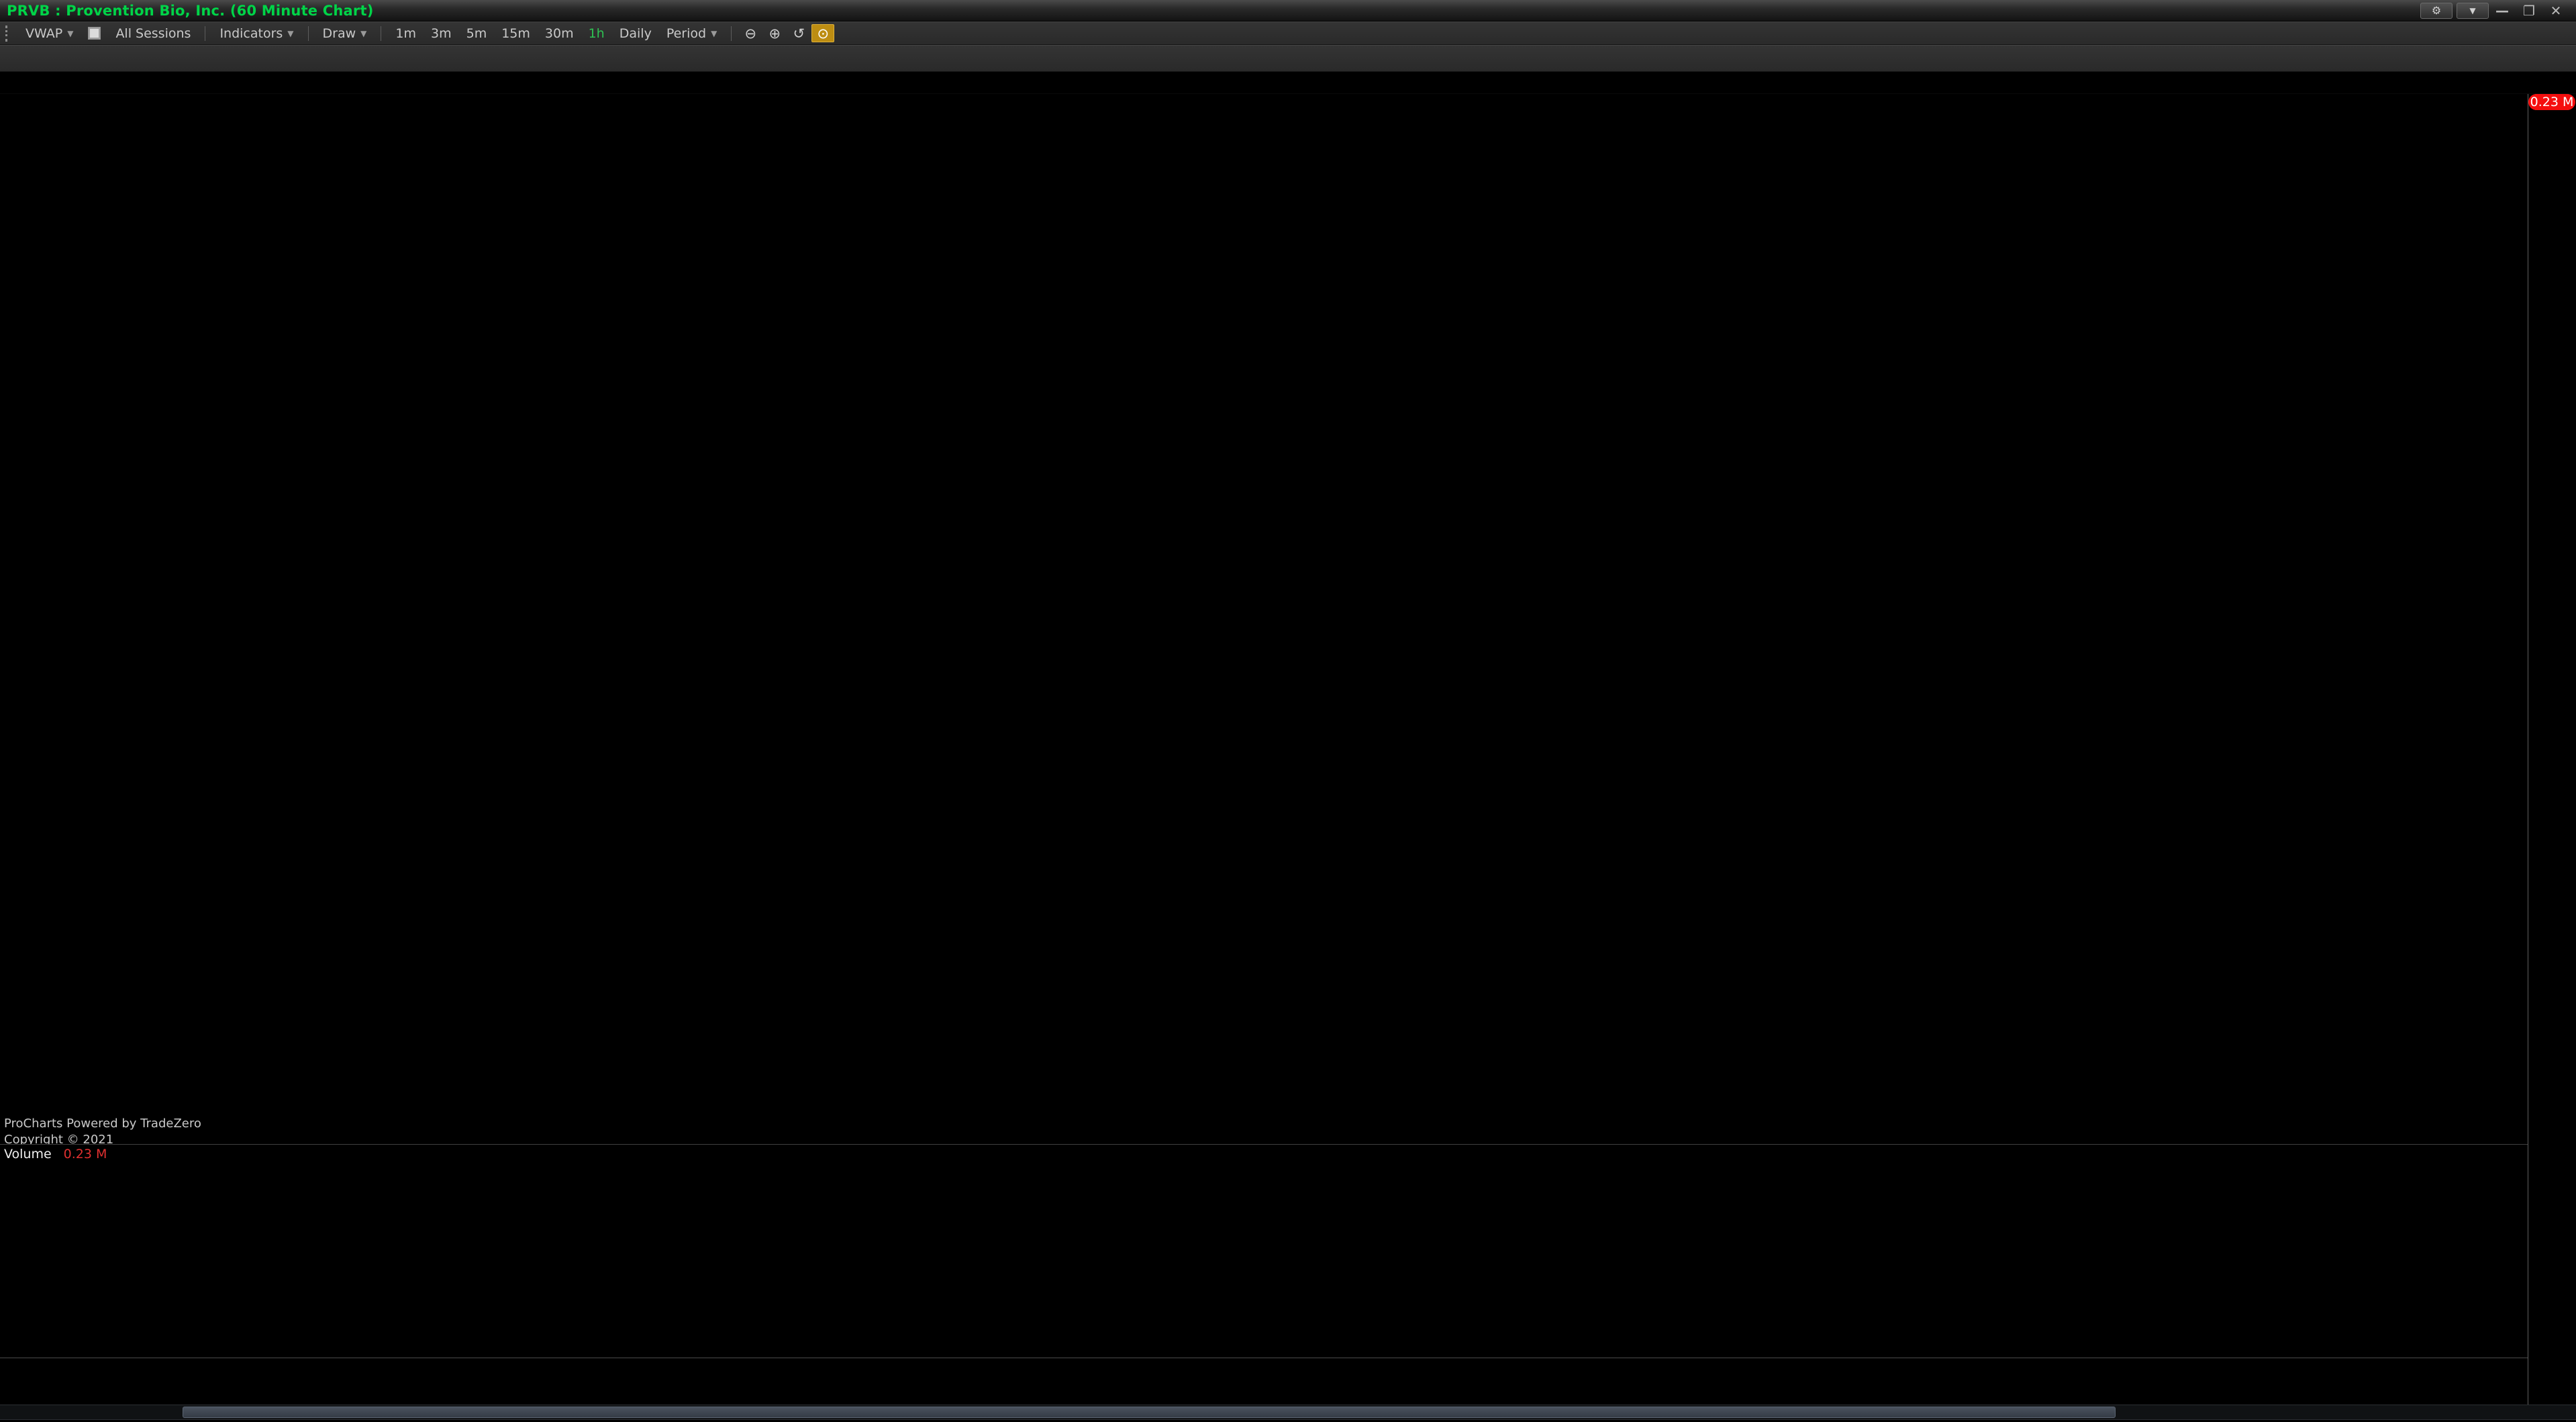 This screenshot has width=2576, height=1422. Describe the element at coordinates (1288, 58) in the screenshot. I see `drawing-toolbar` at that location.